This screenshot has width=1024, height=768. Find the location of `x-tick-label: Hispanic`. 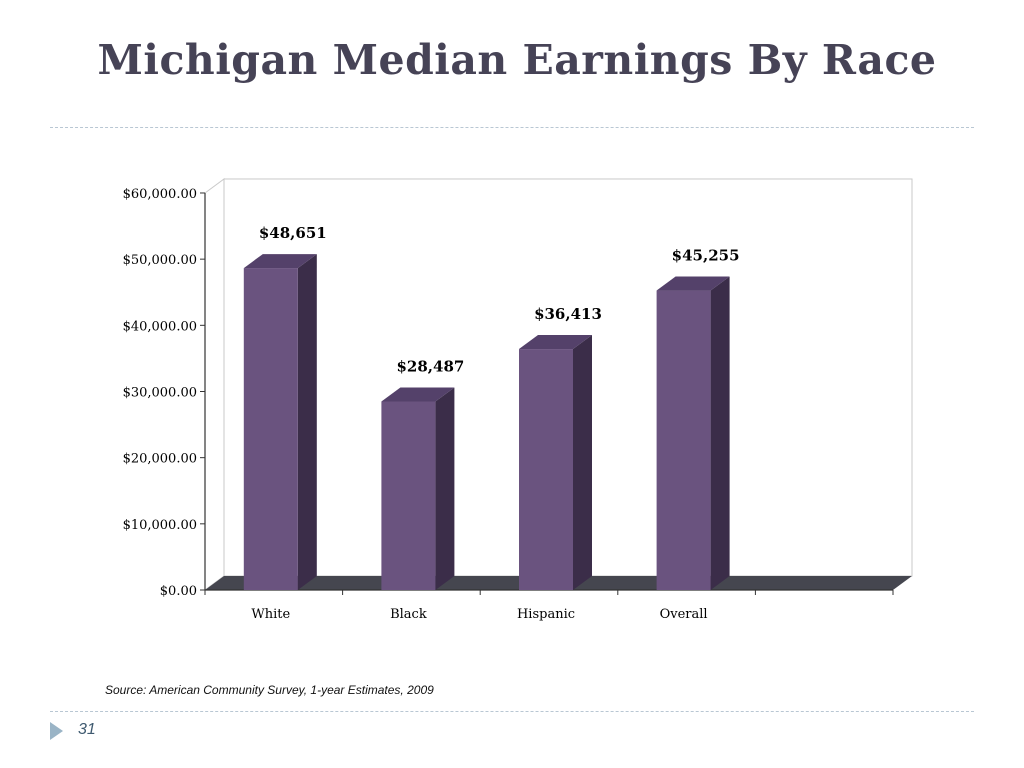

x-tick-label: Hispanic is located at coordinates (546, 614).